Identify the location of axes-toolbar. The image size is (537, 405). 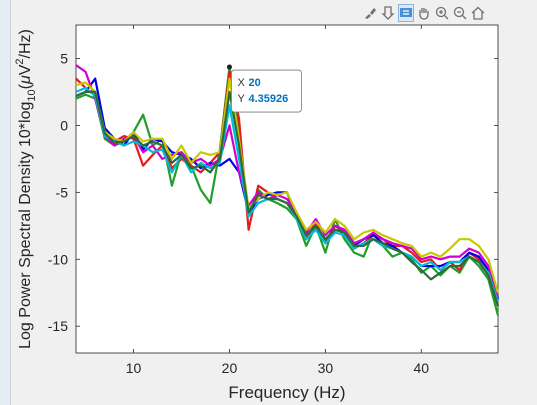
(424, 14).